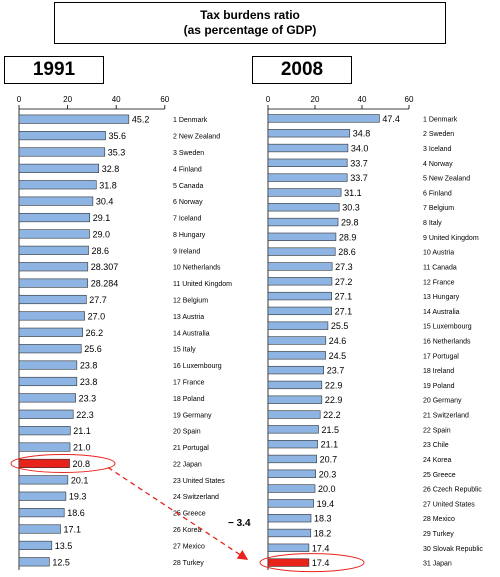 The width and height of the screenshot is (500, 577). Describe the element at coordinates (360, 149) in the screenshot. I see `data-label: 34.0` at that location.